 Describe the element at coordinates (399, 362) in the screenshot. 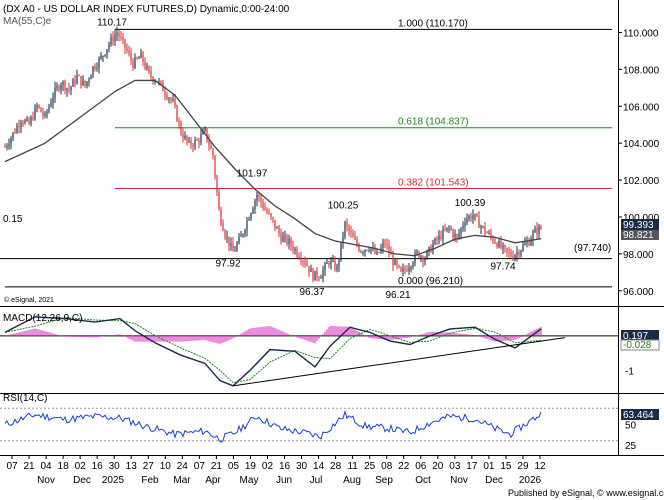

I see `macd-trendline` at that location.